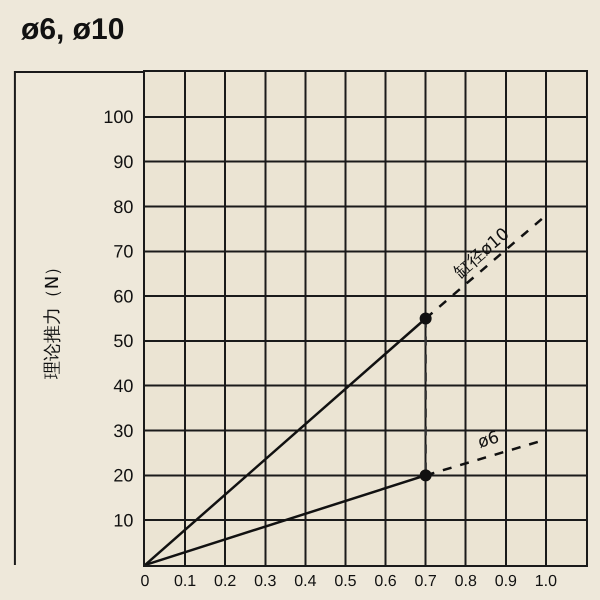  I want to click on chart-title: ø6, ø10, so click(72, 29).